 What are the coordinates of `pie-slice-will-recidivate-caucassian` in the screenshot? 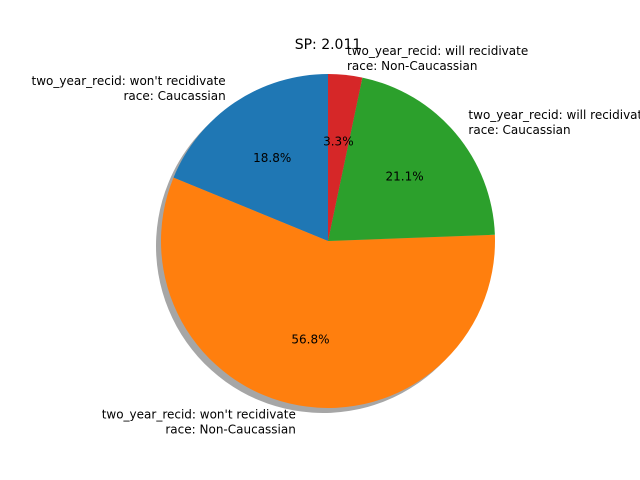 It's located at (411, 159).